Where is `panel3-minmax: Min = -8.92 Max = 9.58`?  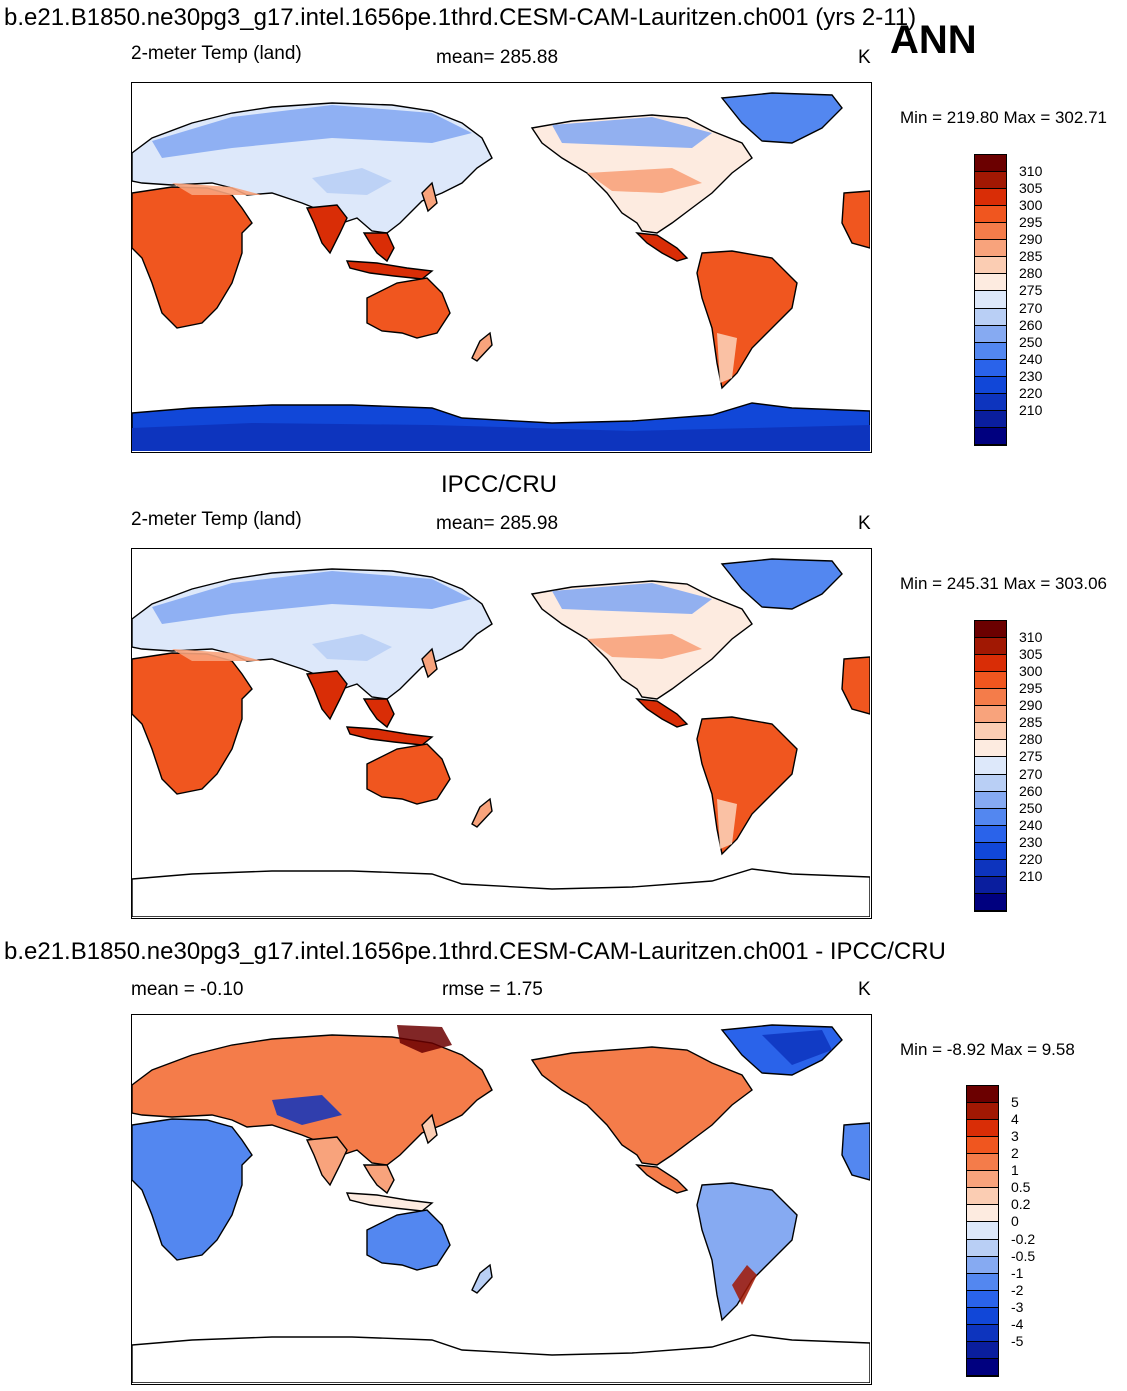
panel3-minmax: Min = -8.92 Max = 9.58 is located at coordinates (987, 1049).